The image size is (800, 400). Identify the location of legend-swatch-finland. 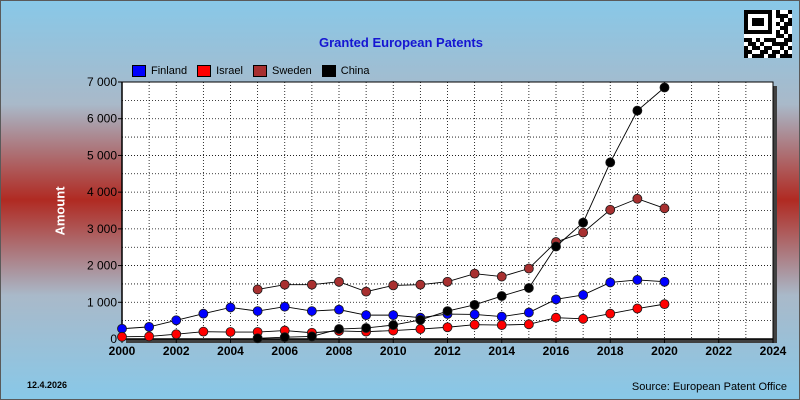
(139, 71).